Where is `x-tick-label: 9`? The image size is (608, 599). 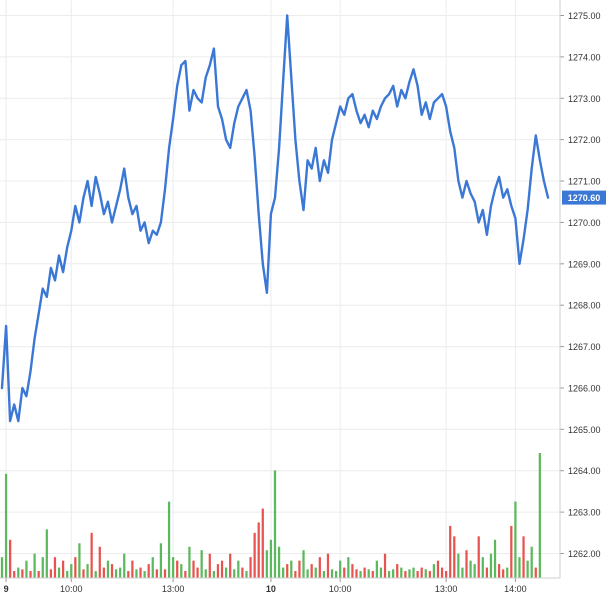
x-tick-label: 9 is located at coordinates (6, 589).